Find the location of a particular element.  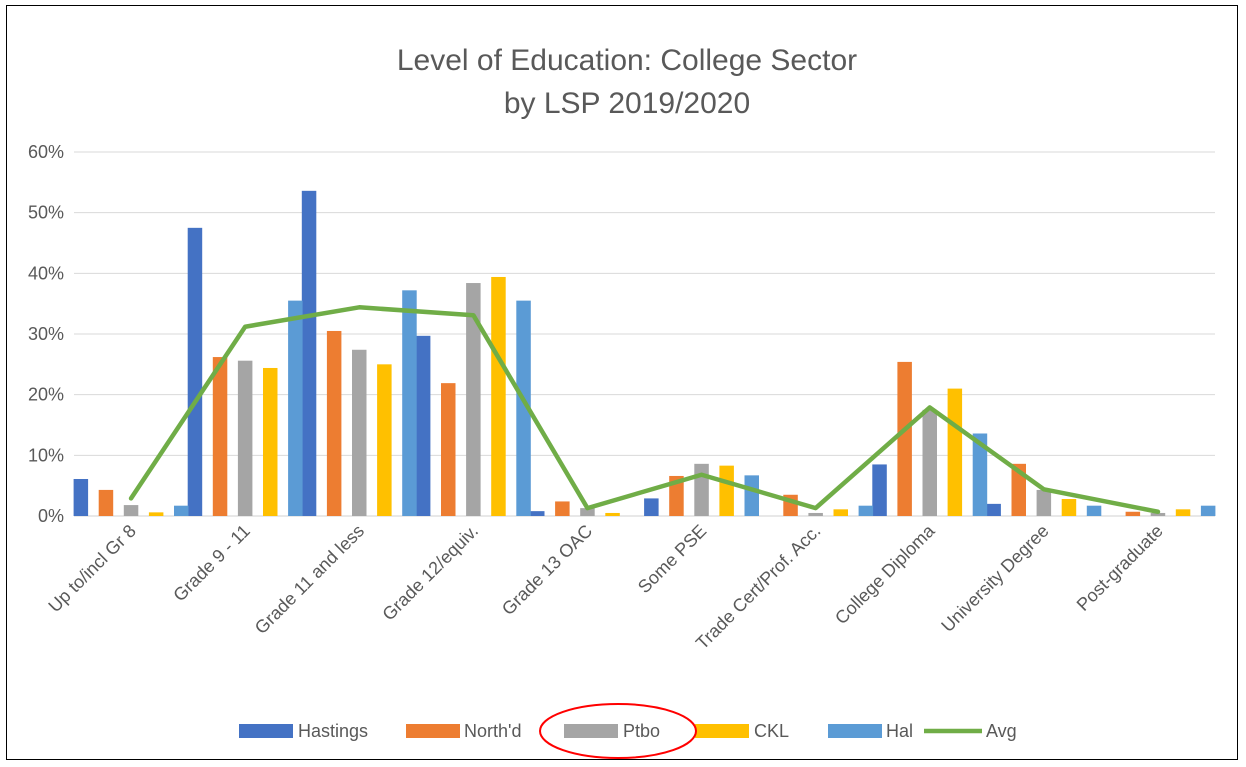

x-tick-label: Post-graduate is located at coordinates (1120, 568).